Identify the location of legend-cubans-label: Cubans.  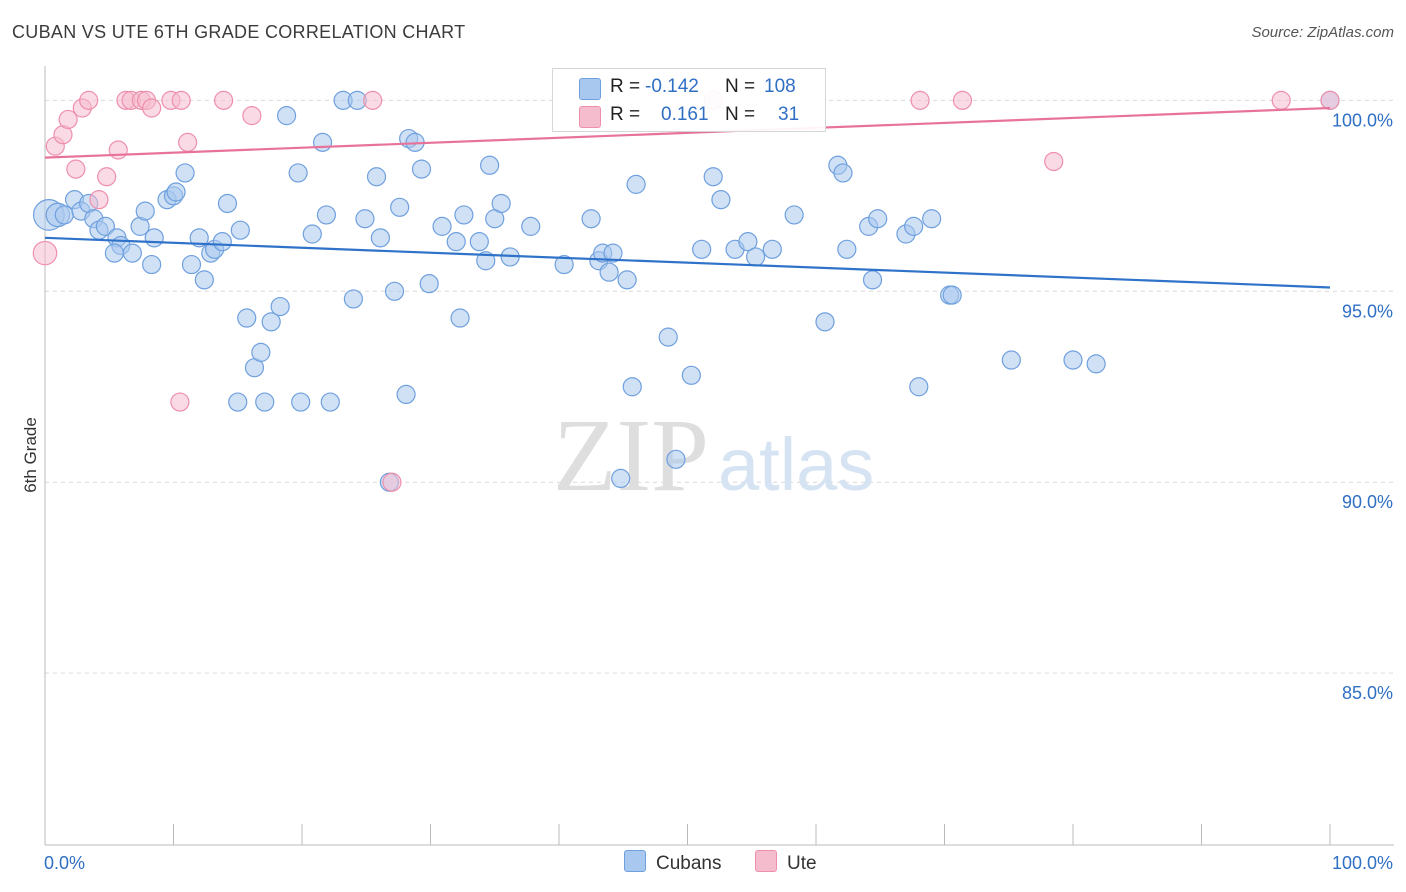
(689, 863).